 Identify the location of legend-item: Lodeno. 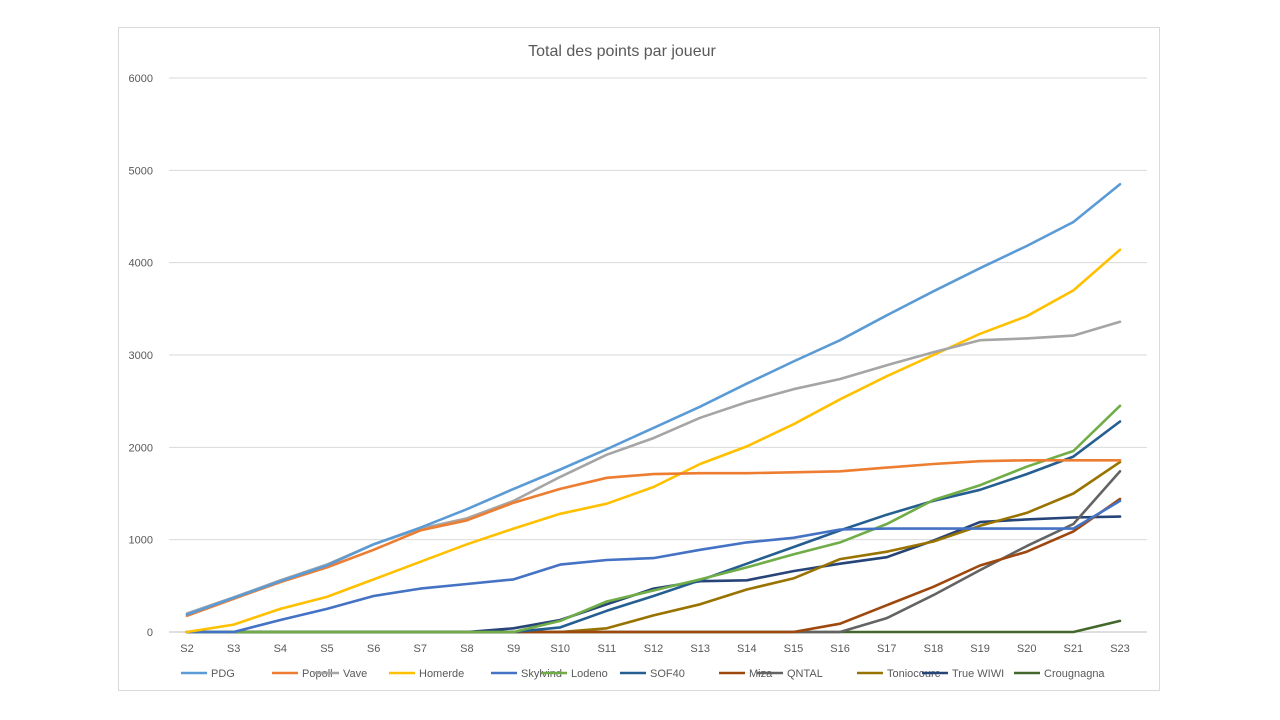
(574, 674).